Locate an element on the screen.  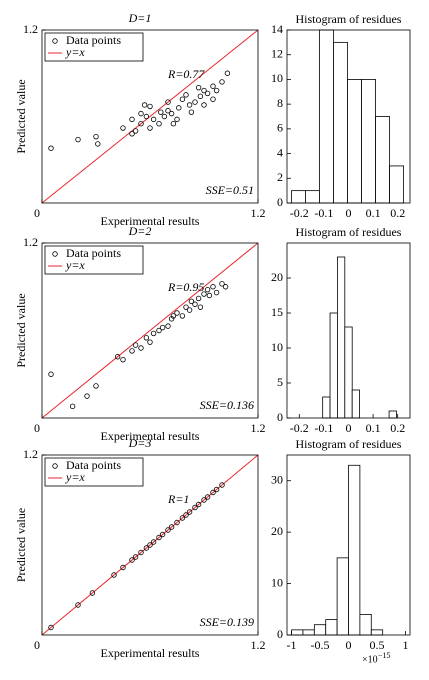
reference-line is located at coordinates (150, 116).